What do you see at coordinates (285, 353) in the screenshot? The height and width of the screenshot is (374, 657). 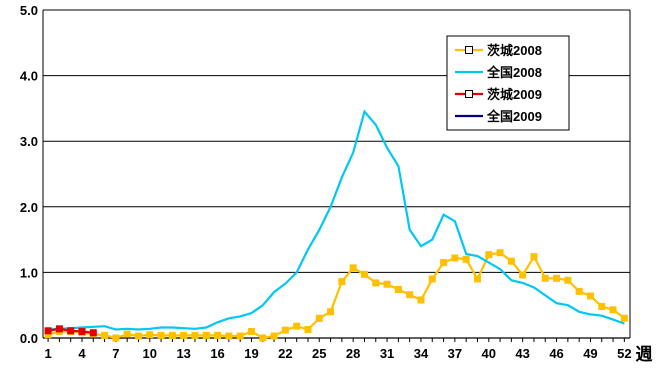 I see `x-tick-label: 22` at bounding box center [285, 353].